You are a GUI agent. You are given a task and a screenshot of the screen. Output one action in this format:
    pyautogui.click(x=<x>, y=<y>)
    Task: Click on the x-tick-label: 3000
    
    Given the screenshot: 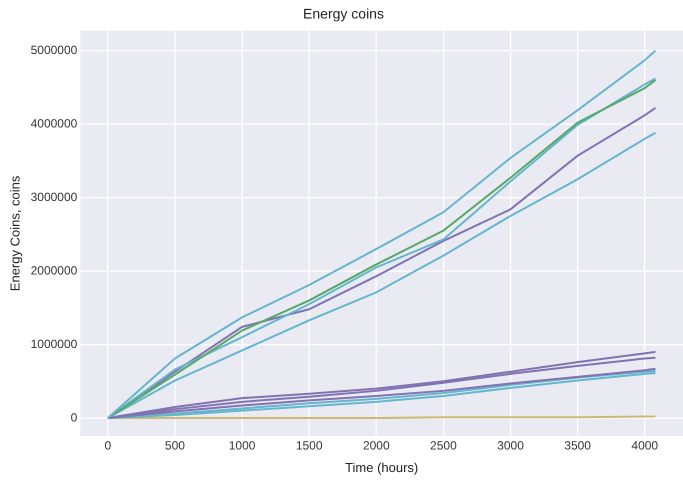 What is the action you would take?
    pyautogui.click(x=510, y=445)
    